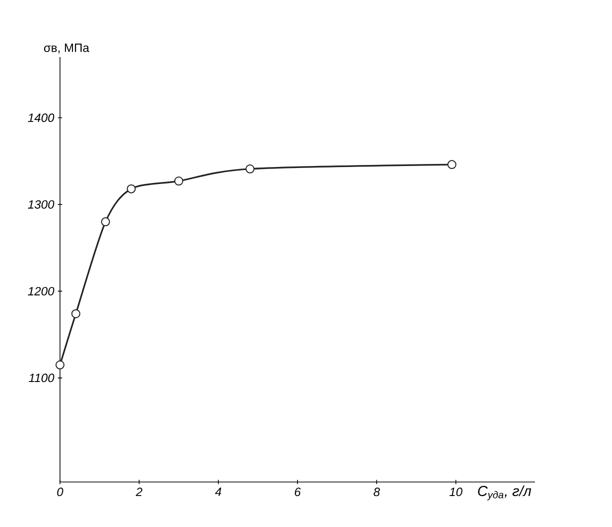 The image size is (612, 527). I want to click on y-tick-label: 1200, so click(41, 291).